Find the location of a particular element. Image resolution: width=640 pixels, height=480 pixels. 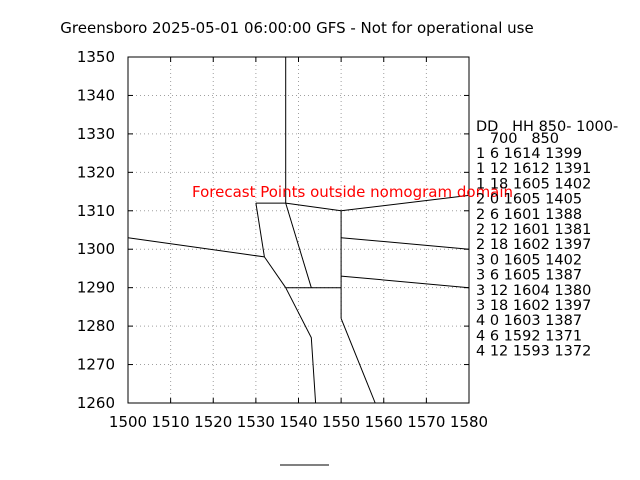

table-row: 1 6 1614 1399 is located at coordinates (529, 154).